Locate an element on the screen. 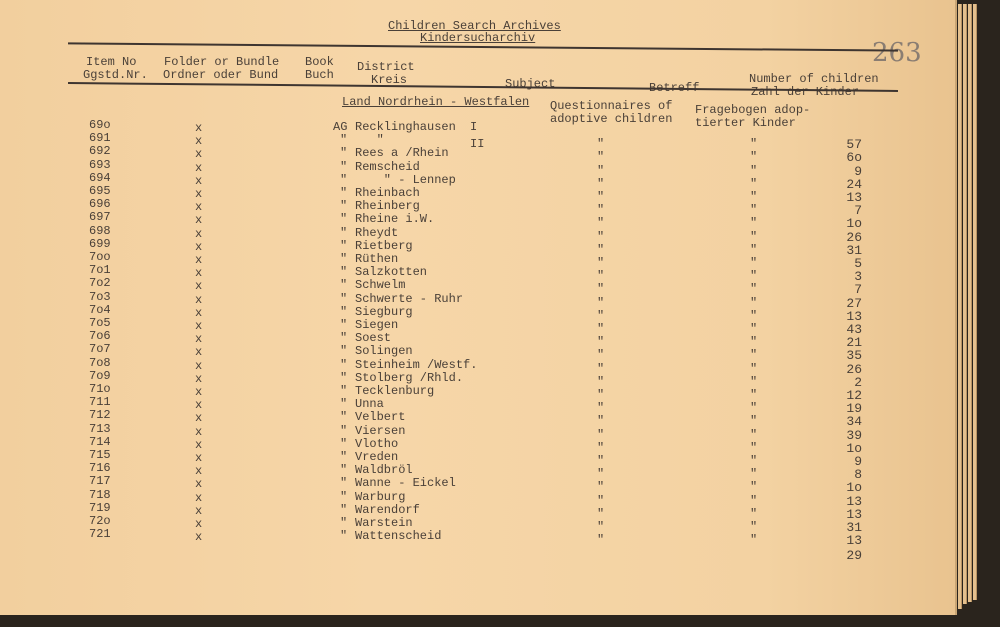 The image size is (1000, 627). header-book-de: Buch is located at coordinates (319, 75).